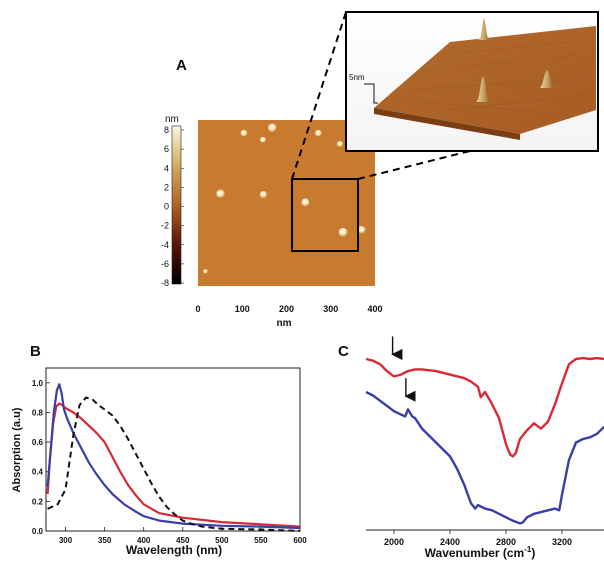 This screenshot has width=604, height=566. I want to click on chart-b-y-tick-label: 1.0, so click(38, 383).